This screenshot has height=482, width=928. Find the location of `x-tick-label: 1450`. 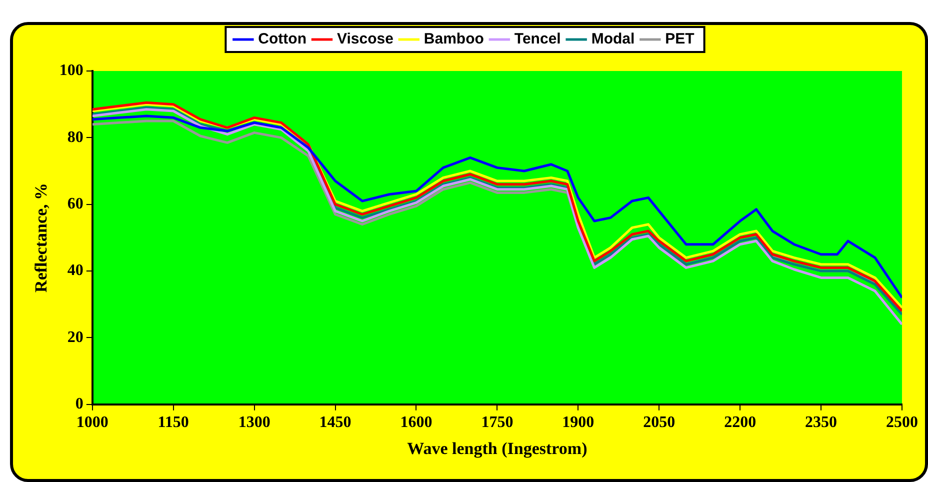

x-tick-label: 1450 is located at coordinates (335, 423).